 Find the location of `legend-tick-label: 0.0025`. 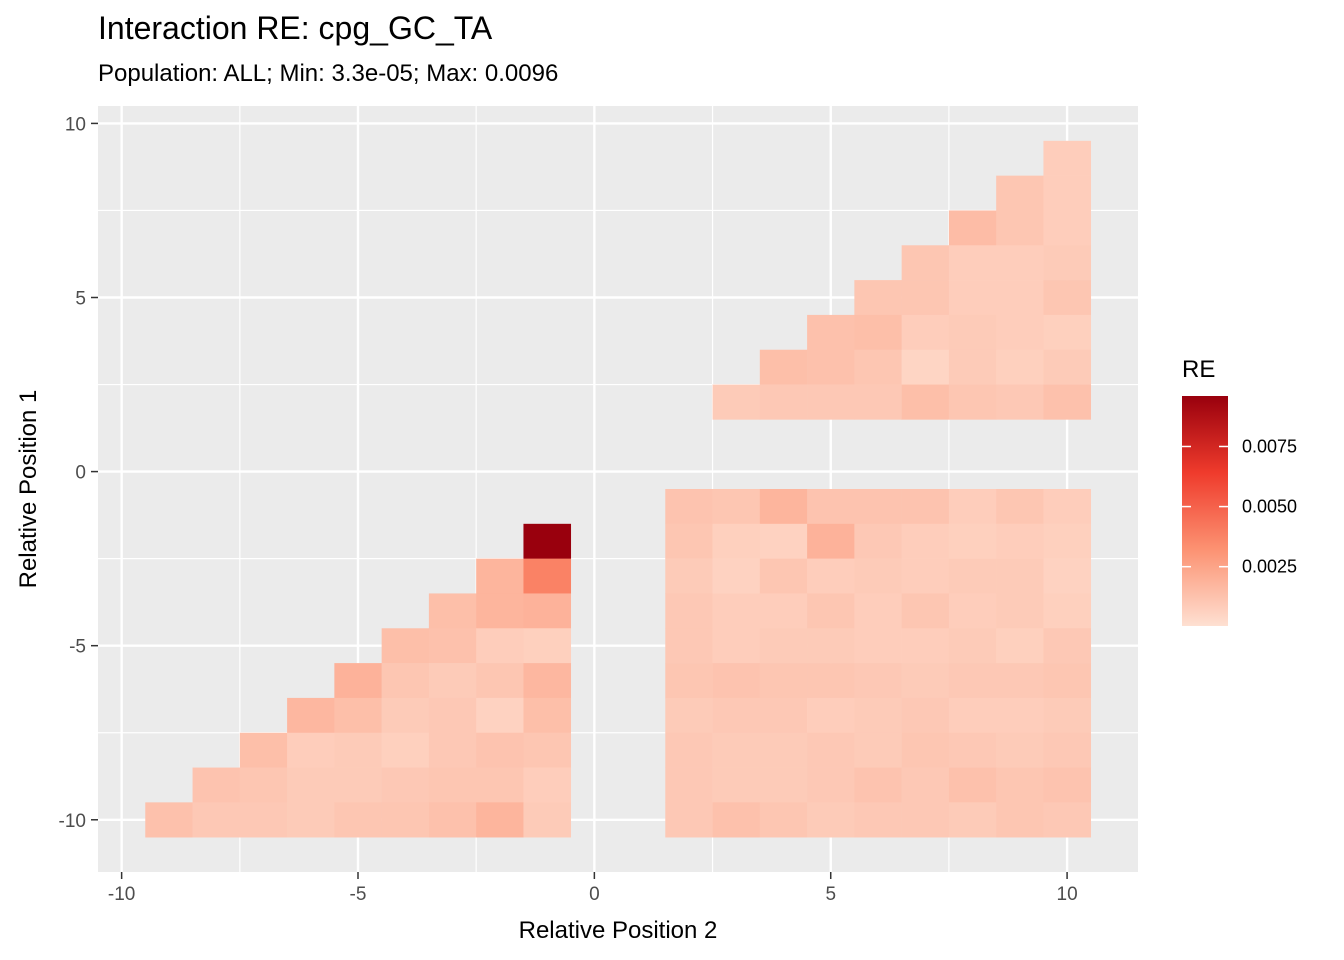

legend-tick-label: 0.0025 is located at coordinates (1269, 567).